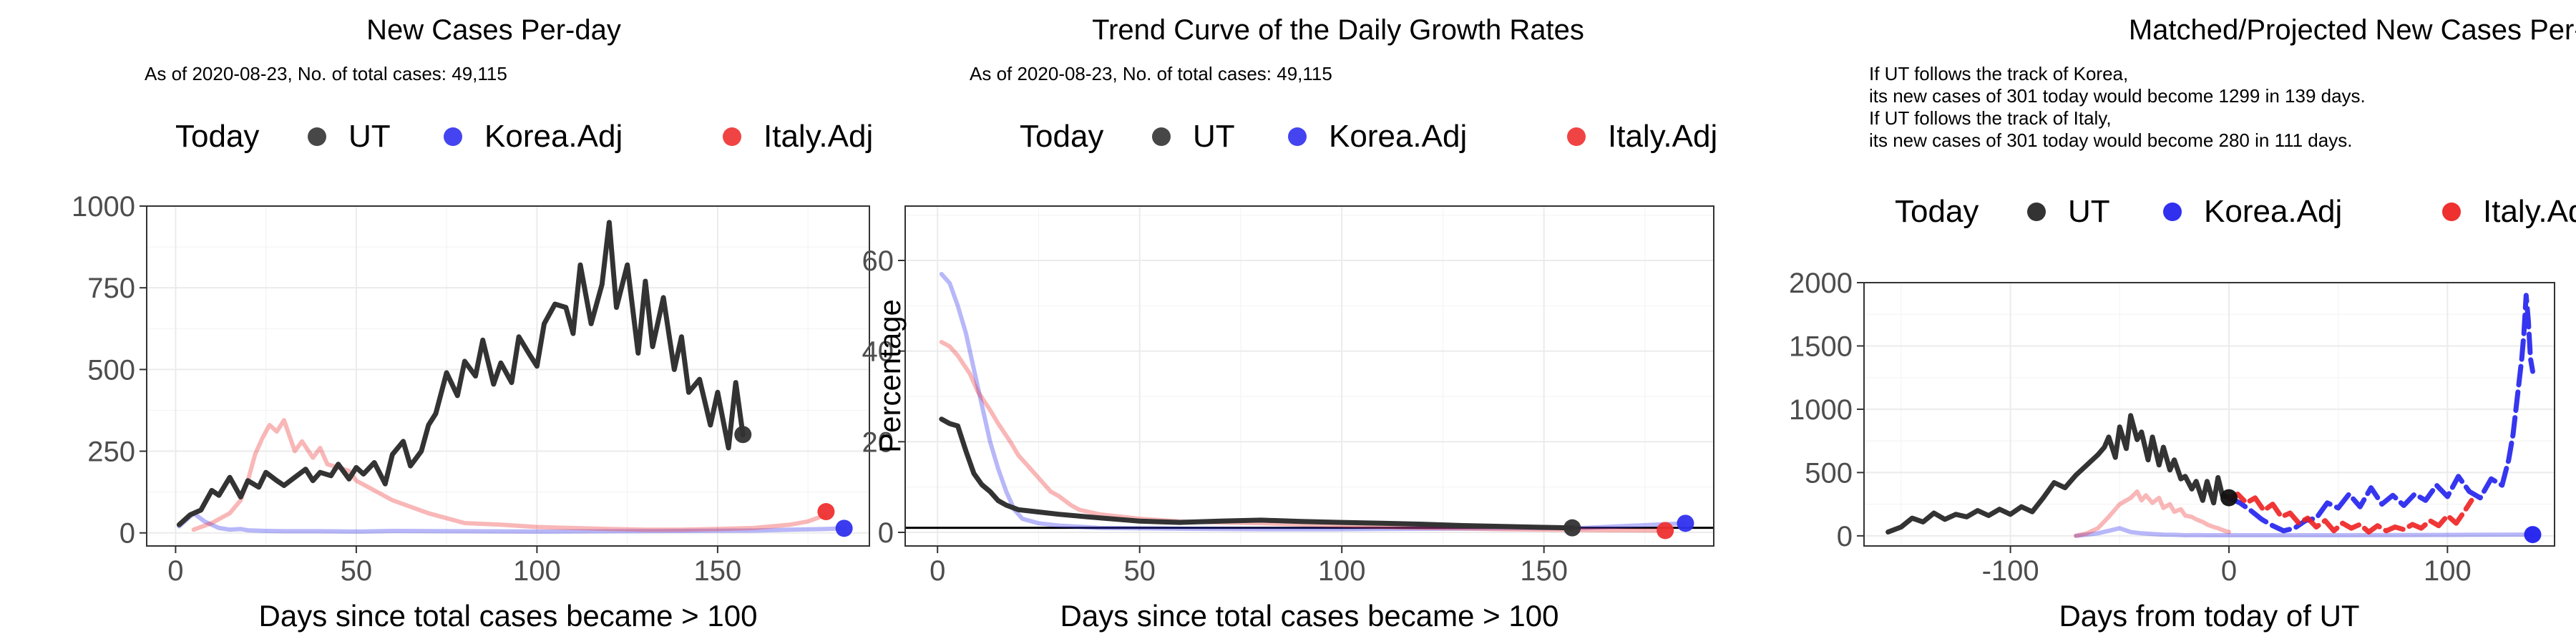 The height and width of the screenshot is (644, 2576). What do you see at coordinates (111, 452) in the screenshot?
I see `y-tick-label: 250` at bounding box center [111, 452].